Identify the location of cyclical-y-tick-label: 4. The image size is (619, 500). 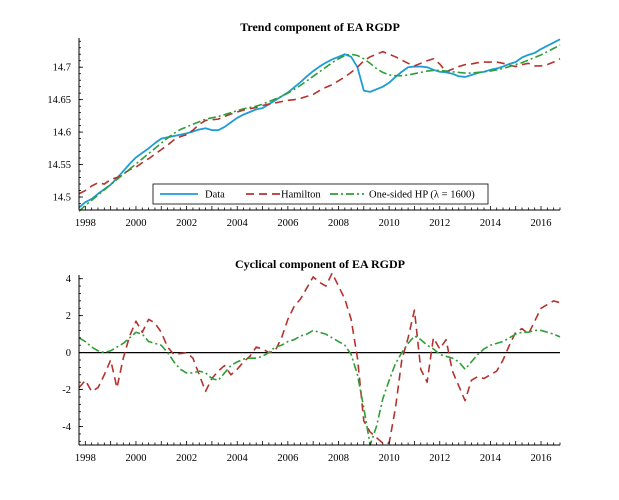
(69, 279).